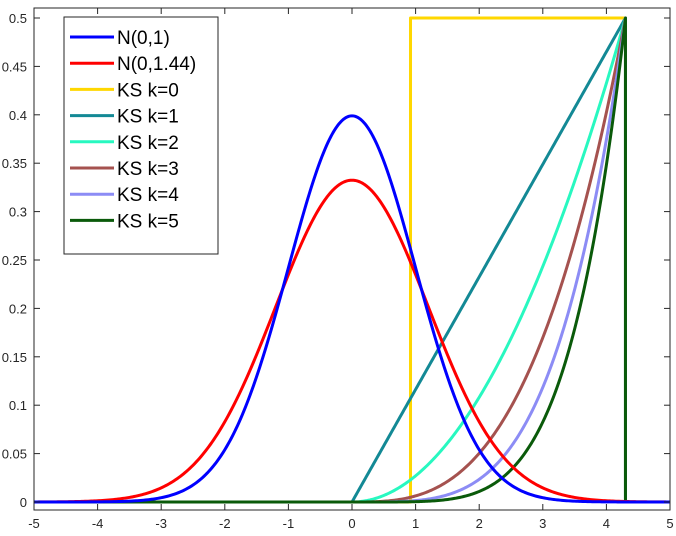 The image size is (676, 536). I want to click on legend-label: KS k=4, so click(148, 195).